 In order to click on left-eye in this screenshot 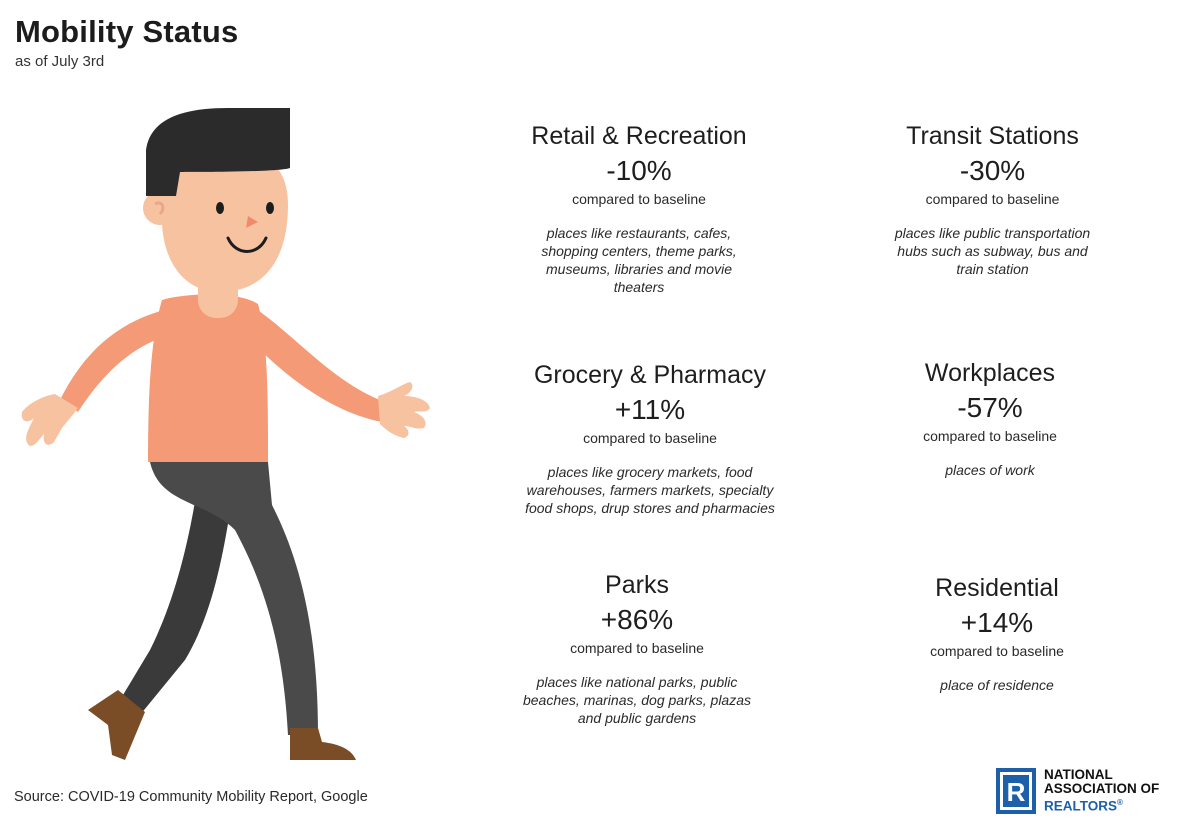, I will do `click(220, 208)`.